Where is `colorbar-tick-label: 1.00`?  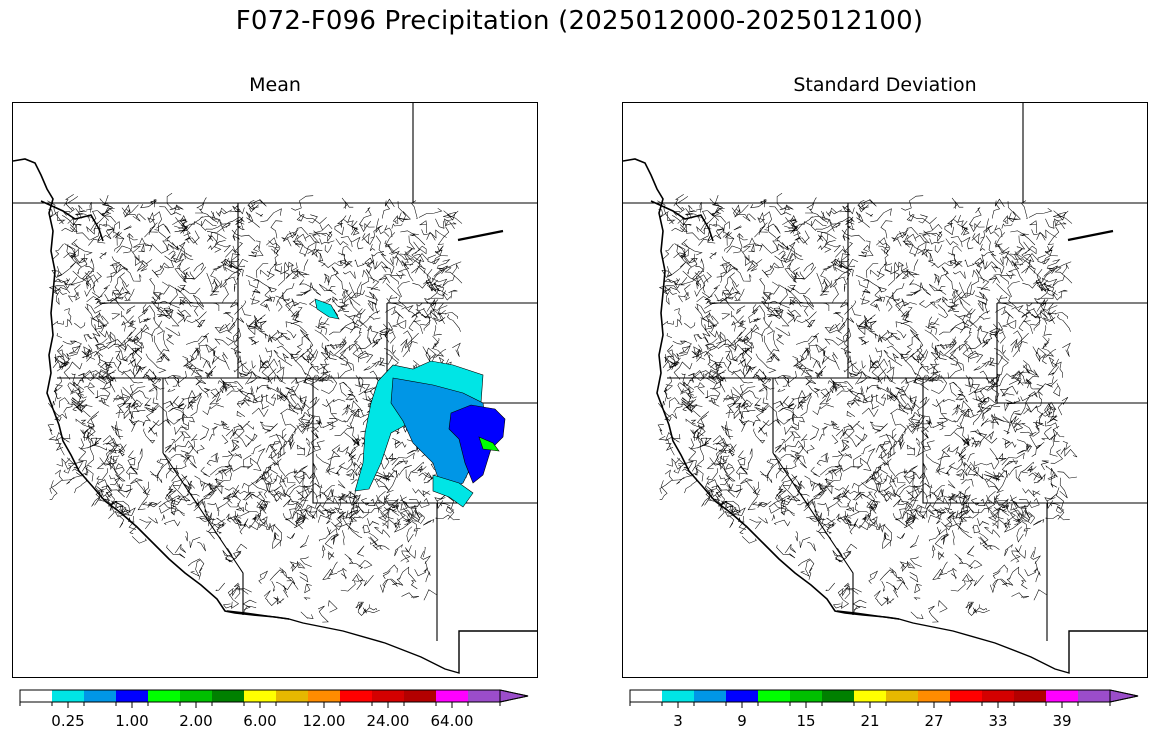
colorbar-tick-label: 1.00 is located at coordinates (131, 721).